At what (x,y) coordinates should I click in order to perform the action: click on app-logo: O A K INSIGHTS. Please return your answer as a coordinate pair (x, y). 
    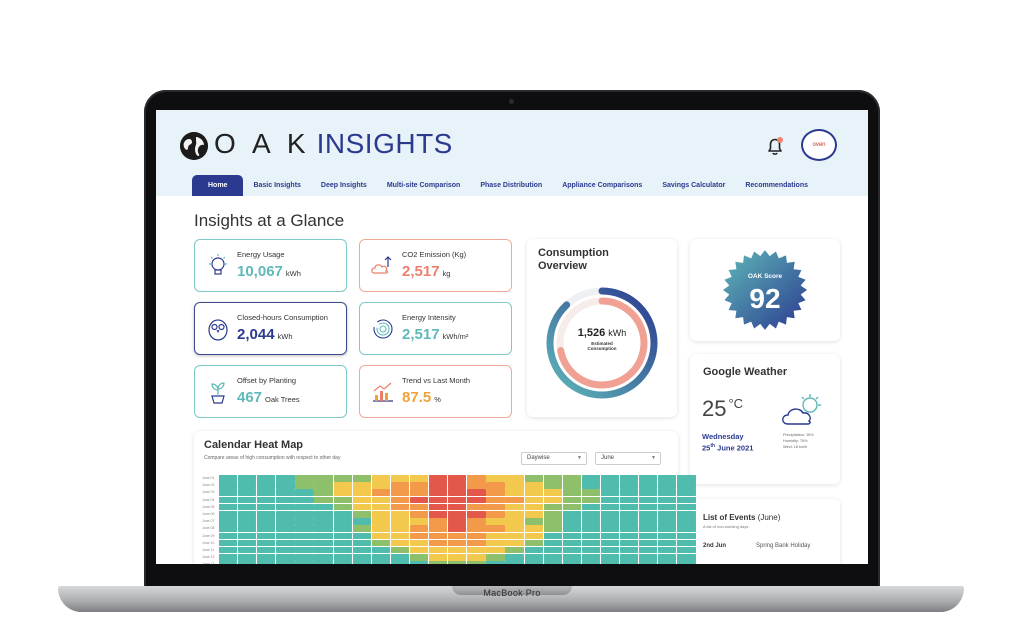
    Looking at the image, I should click on (333, 144).